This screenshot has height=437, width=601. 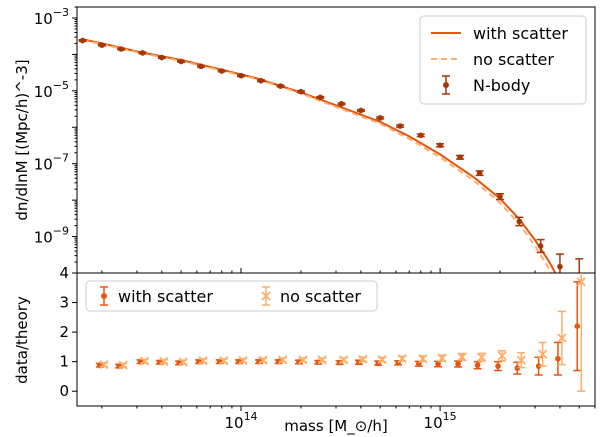 I want to click on top-y-ticks: 10−3 10−5 10−7 10−9, so click(x=55, y=140).